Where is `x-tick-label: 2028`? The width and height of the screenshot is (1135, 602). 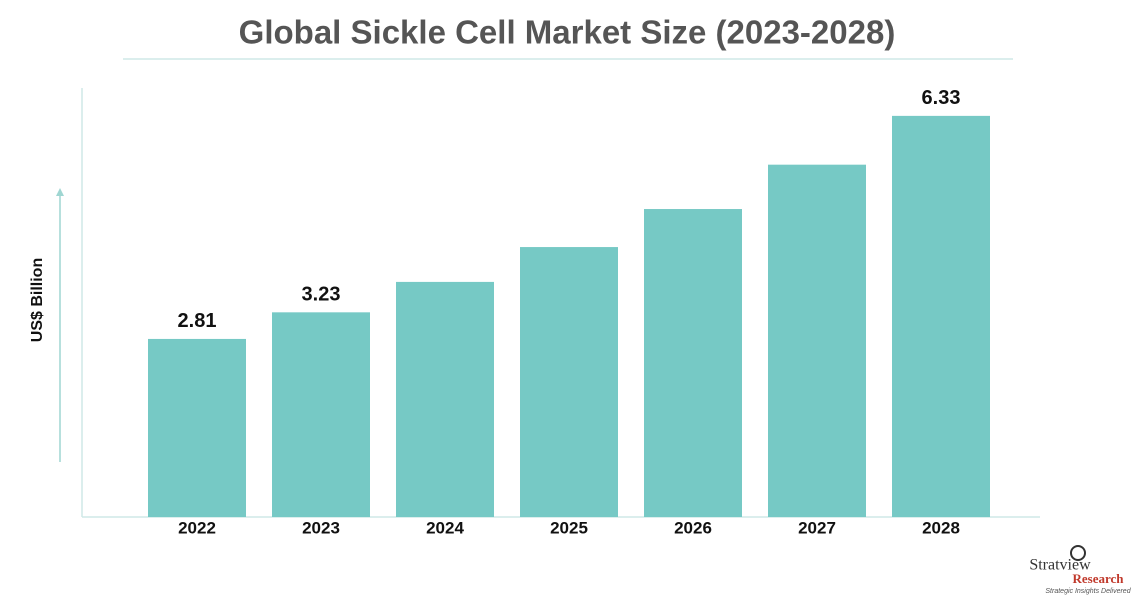 x-tick-label: 2028 is located at coordinates (941, 527).